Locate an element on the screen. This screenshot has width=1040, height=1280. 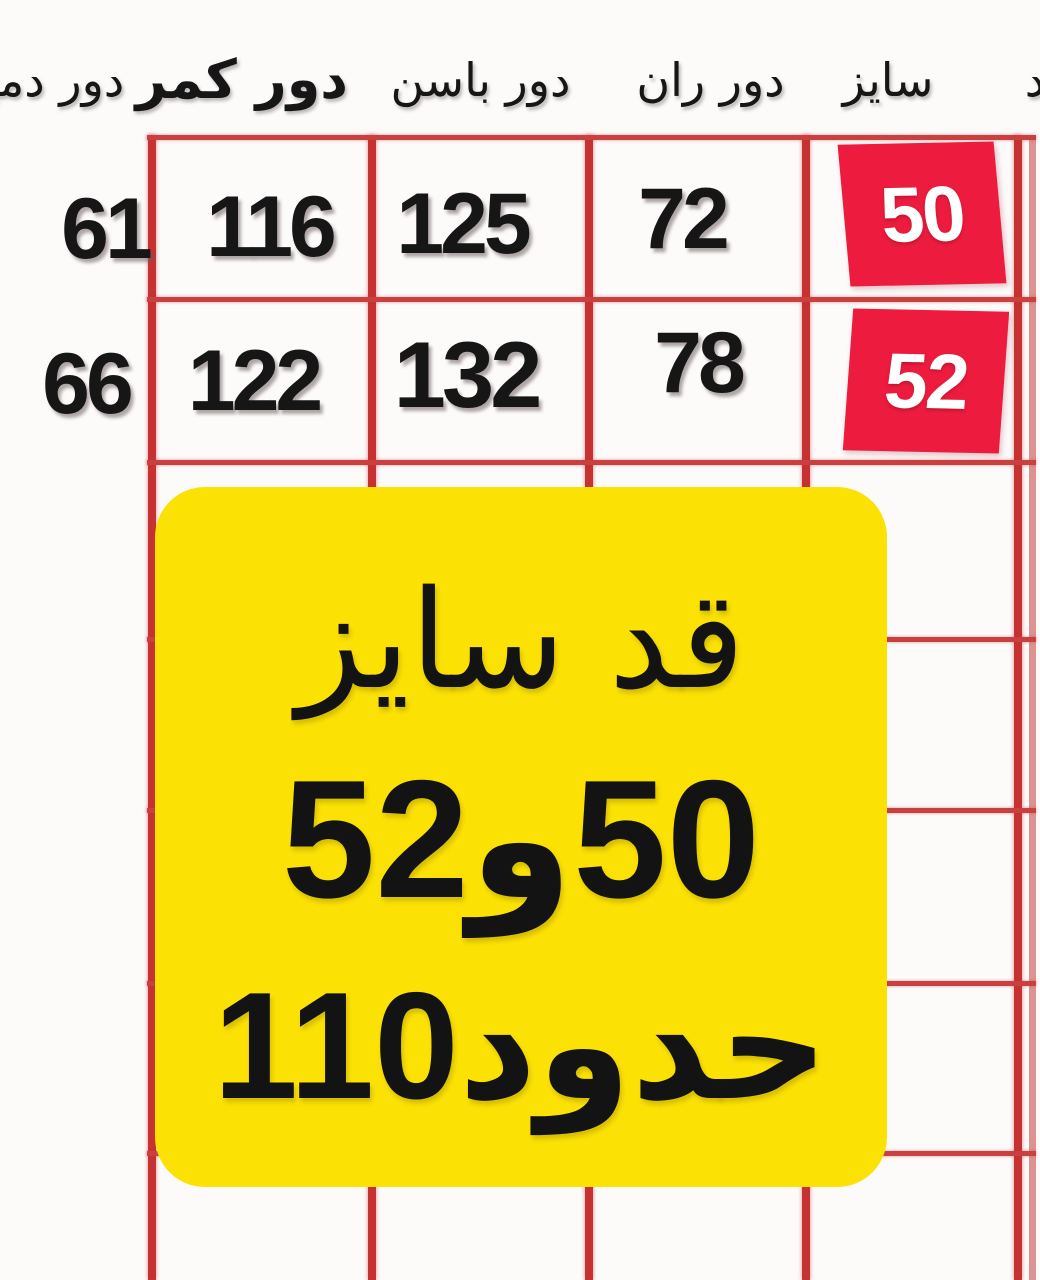
size-badge-50-label: 50 is located at coordinates (922, 213).